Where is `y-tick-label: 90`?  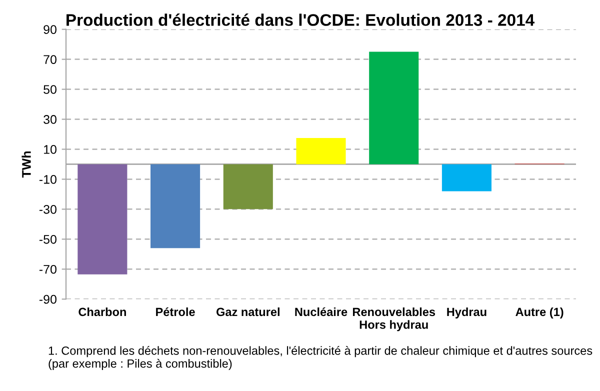
y-tick-label: 90 is located at coordinates (50, 29).